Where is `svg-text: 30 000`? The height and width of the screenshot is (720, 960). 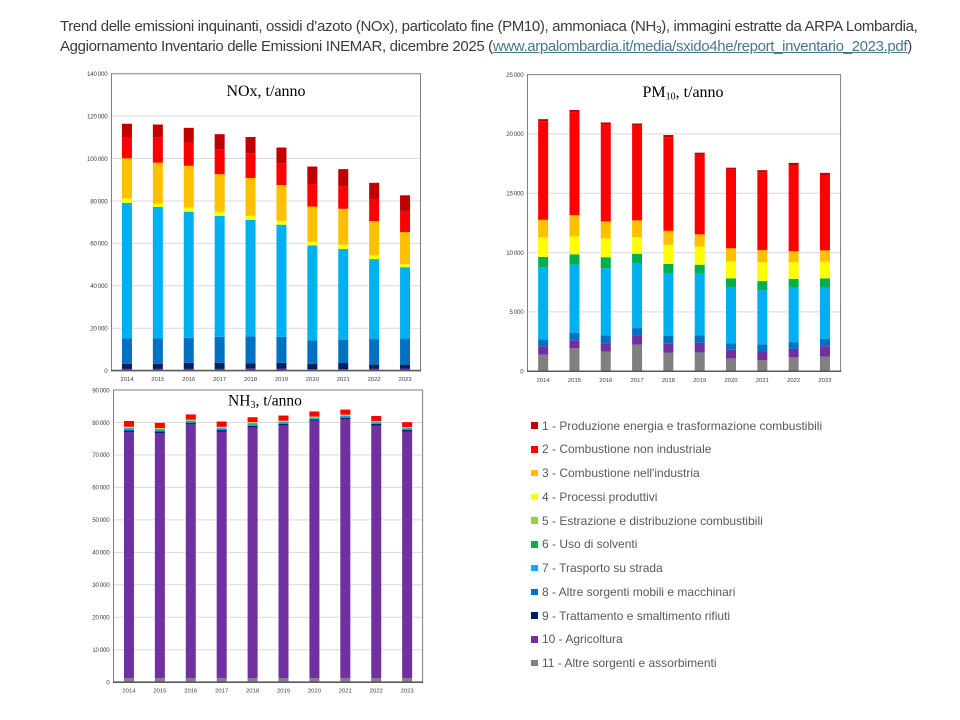
svg-text: 30 000 is located at coordinates (101, 585).